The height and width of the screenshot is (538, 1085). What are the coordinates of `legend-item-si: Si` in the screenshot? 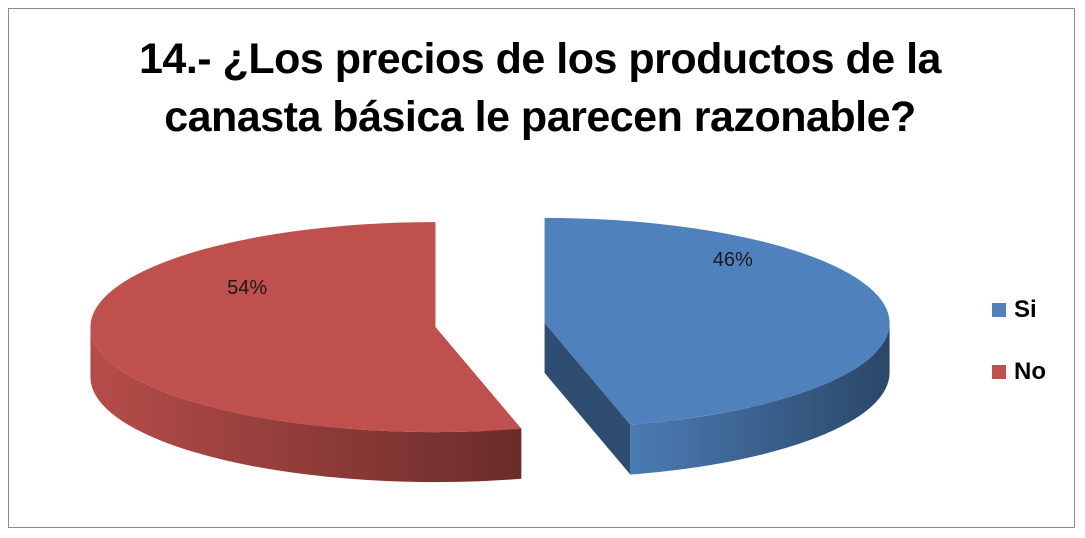 It's located at (1019, 310).